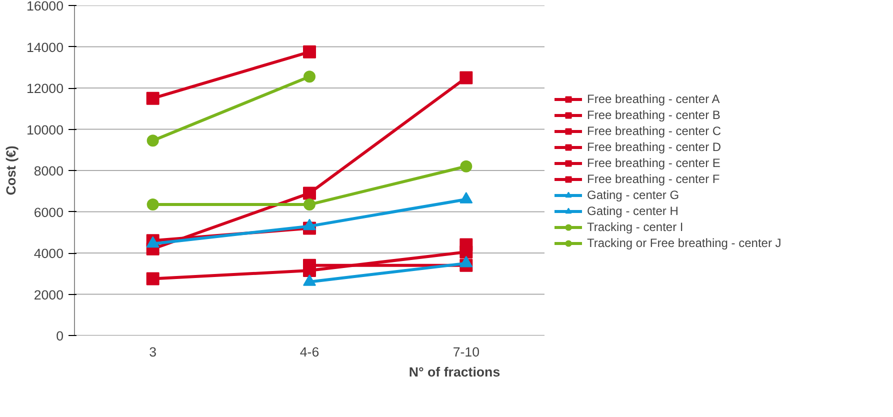 The height and width of the screenshot is (417, 893). Describe the element at coordinates (153, 352) in the screenshot. I see `x-tick-label: 3` at that location.